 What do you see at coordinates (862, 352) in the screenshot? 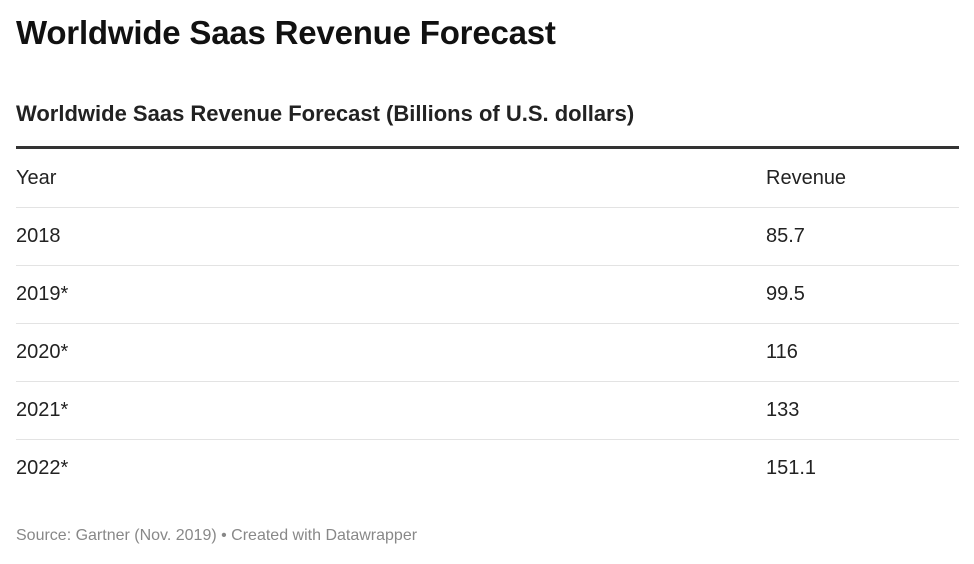
I see `cell-revenue: 116` at bounding box center [862, 352].